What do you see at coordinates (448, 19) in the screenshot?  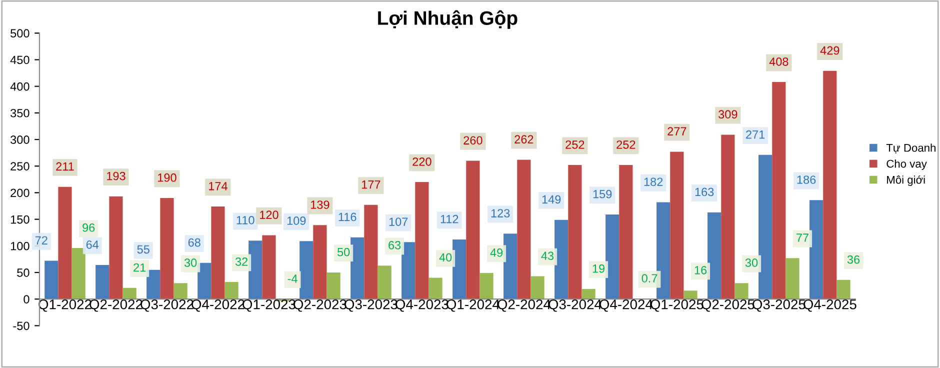 I see `chart-title: Lợi Nhuận Gộp` at bounding box center [448, 19].